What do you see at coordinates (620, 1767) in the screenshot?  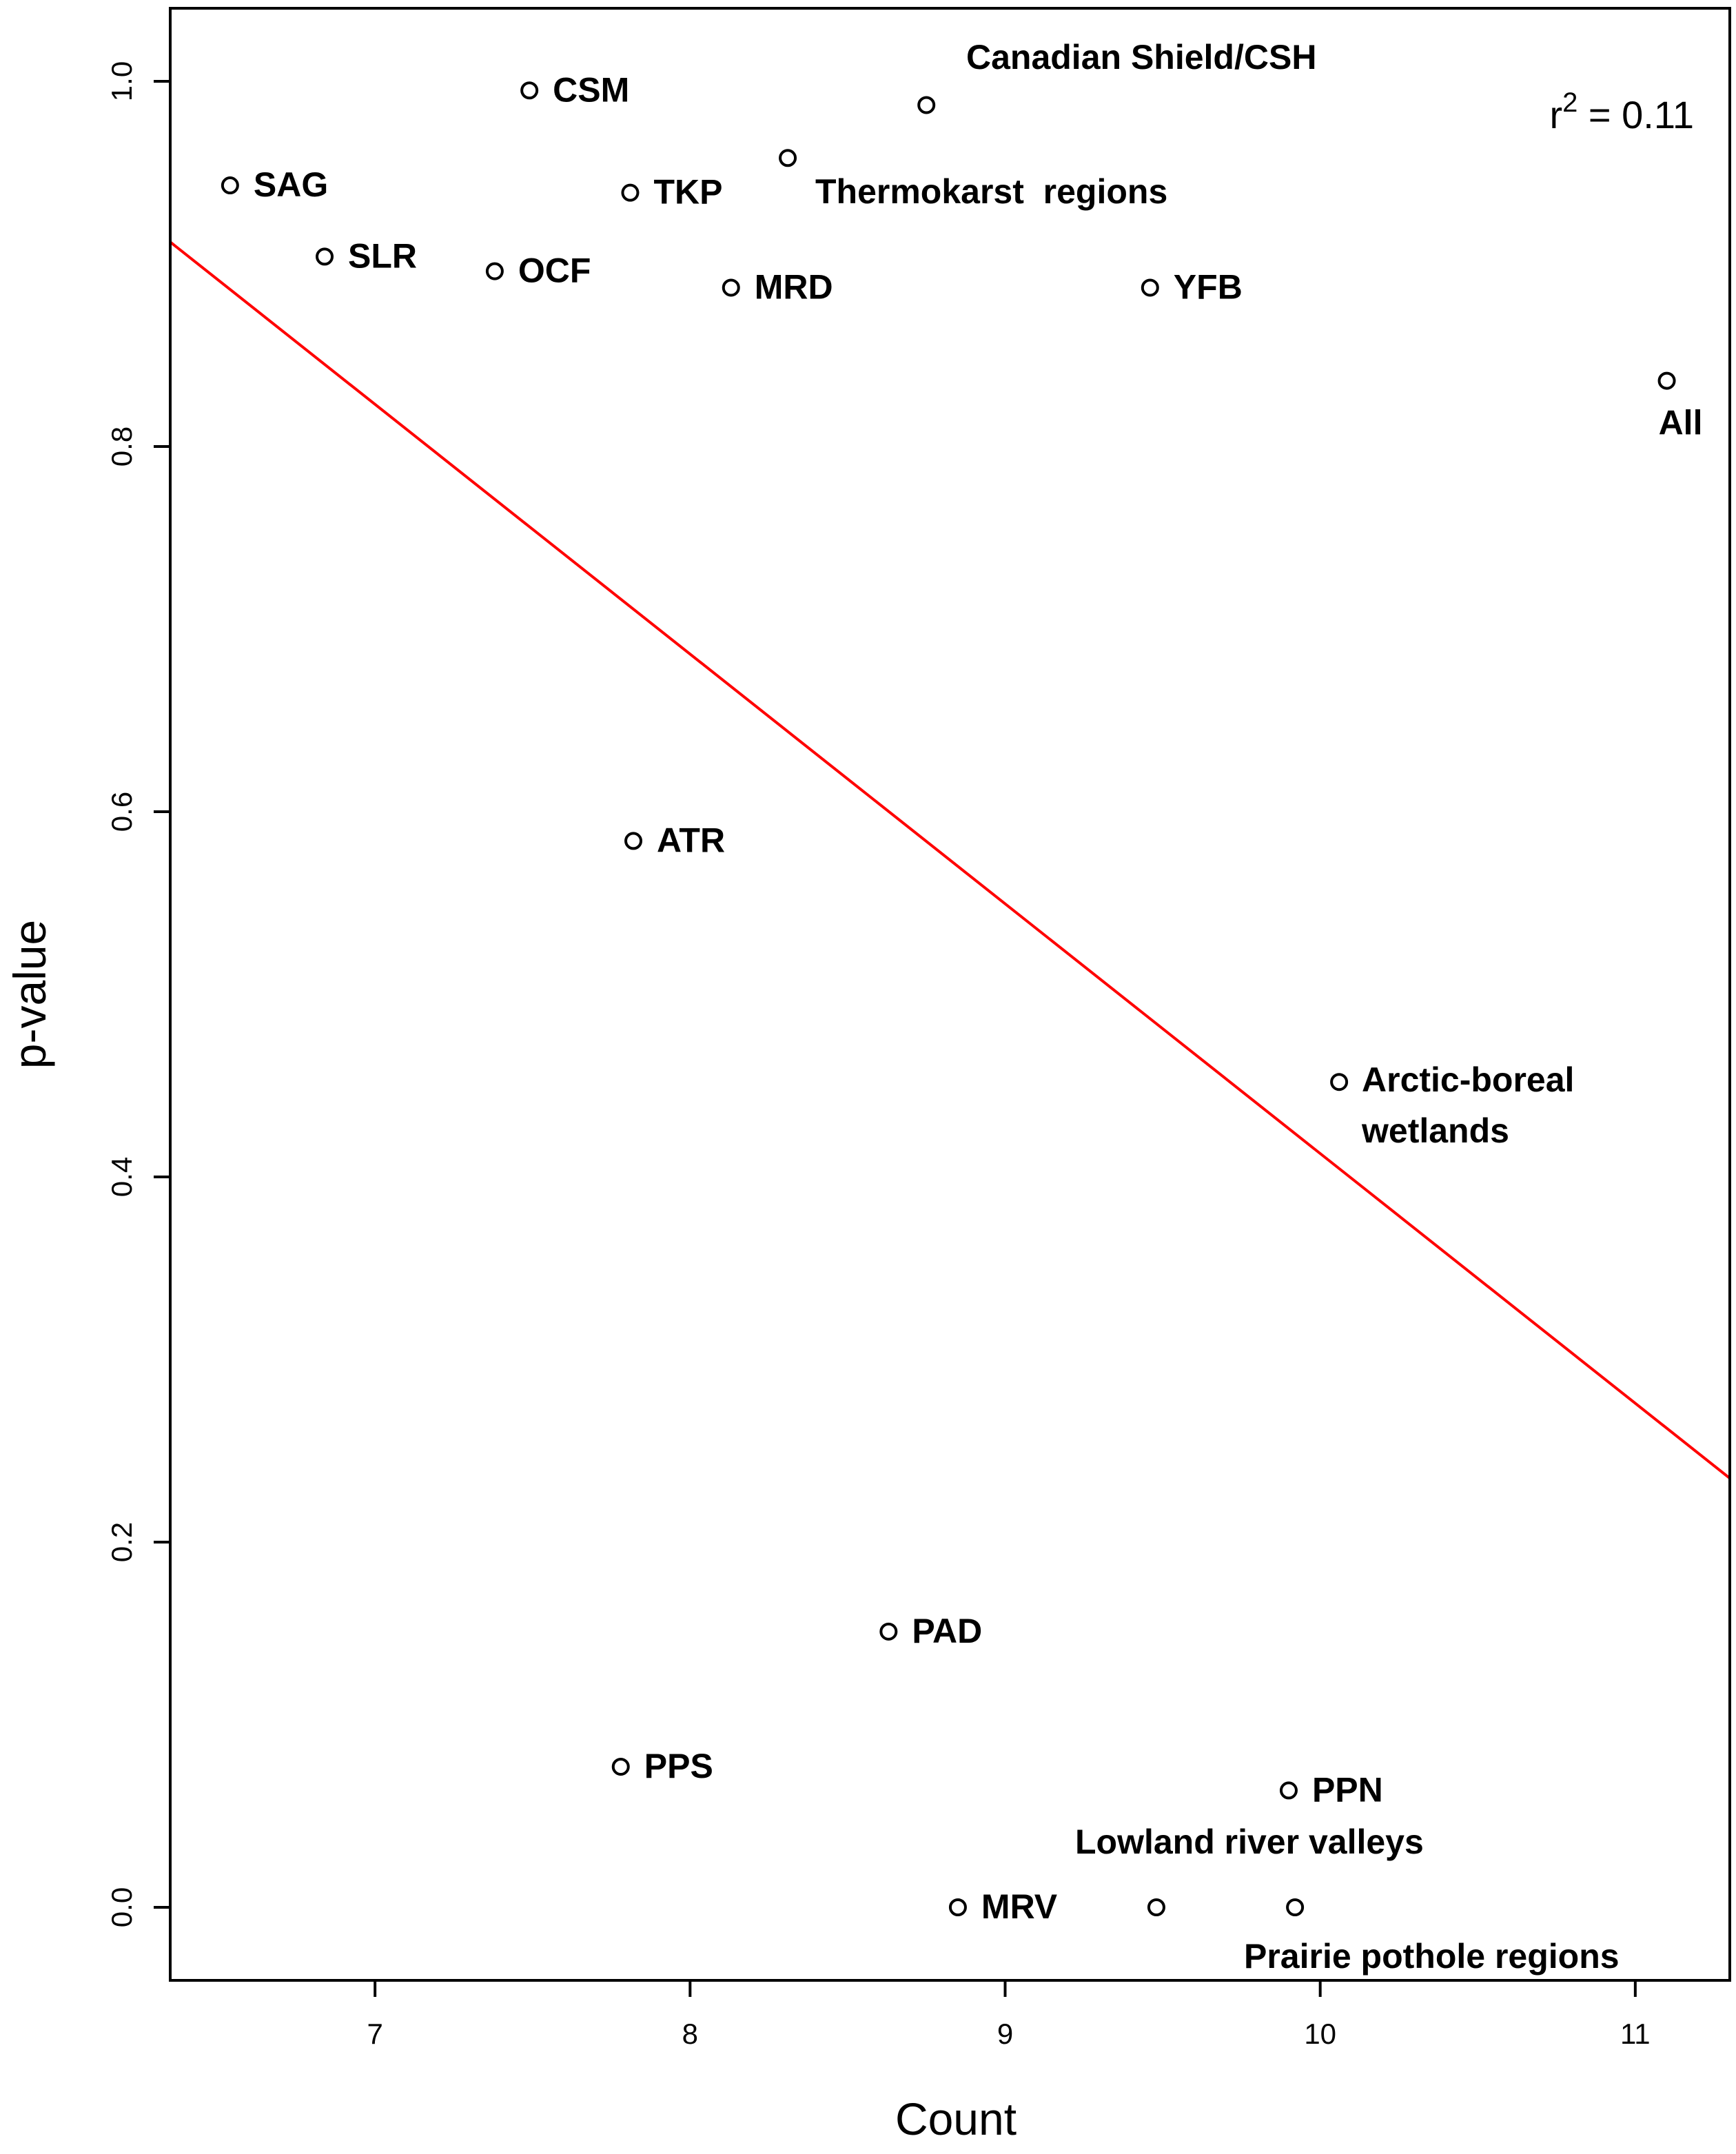 I see `data-point-pps` at bounding box center [620, 1767].